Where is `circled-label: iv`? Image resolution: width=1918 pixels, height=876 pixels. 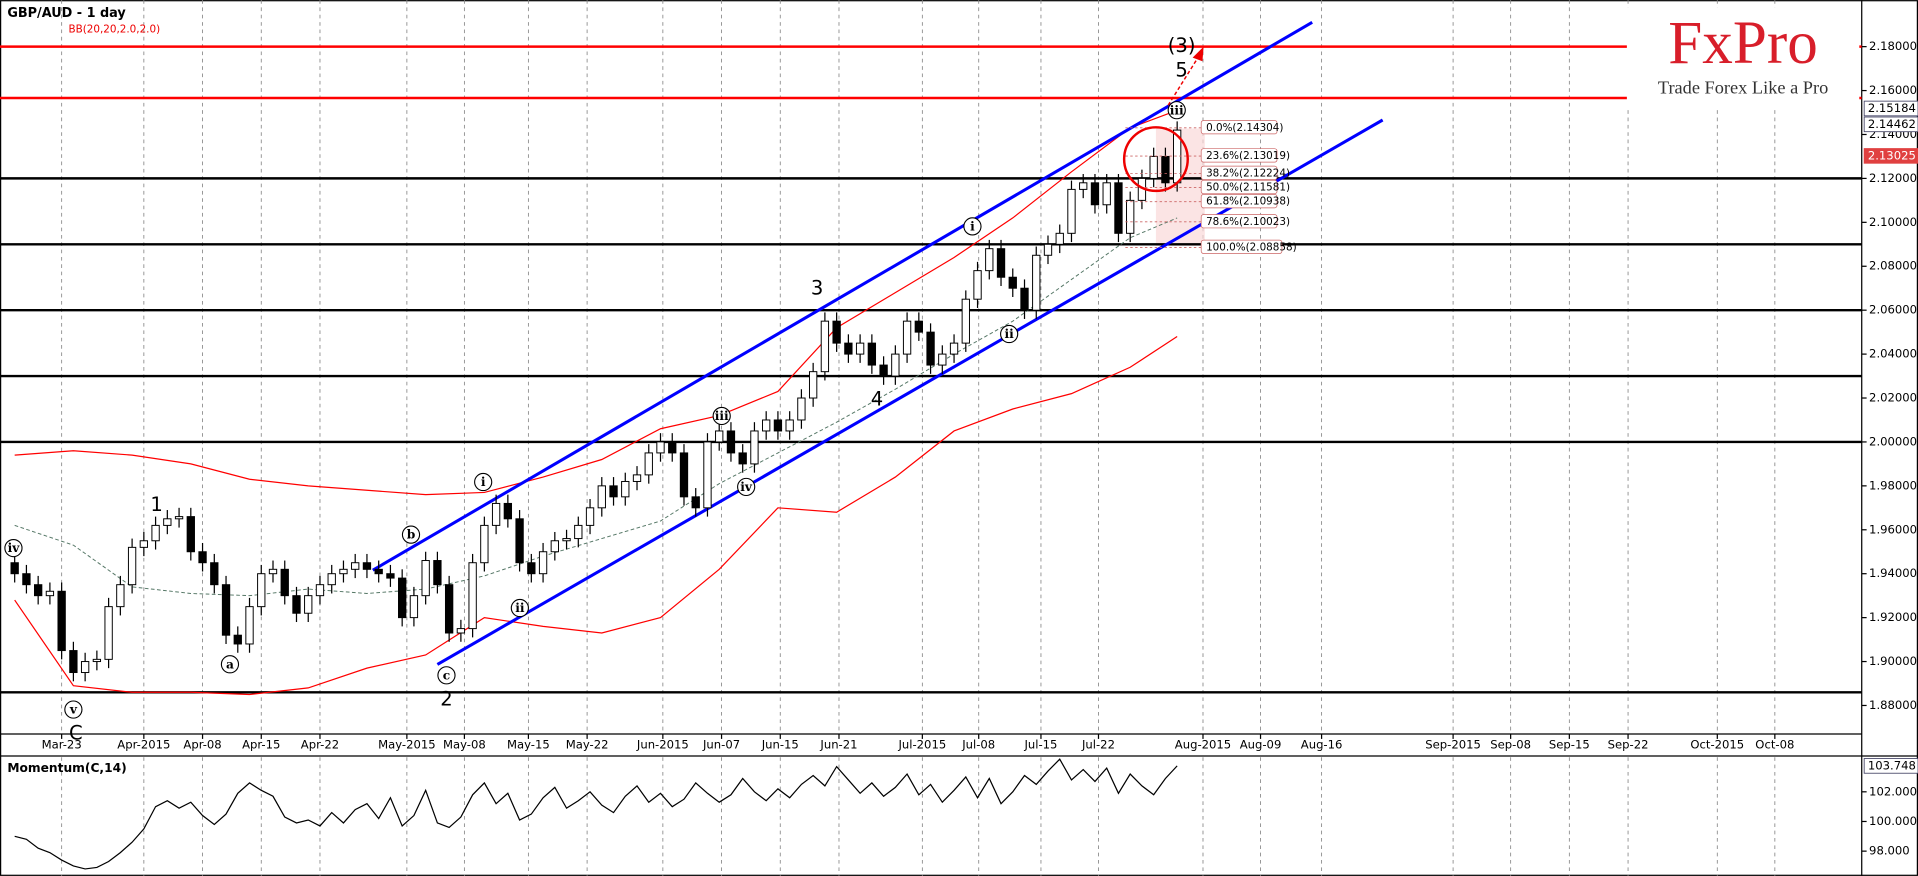
circled-label: iv is located at coordinates (14, 548).